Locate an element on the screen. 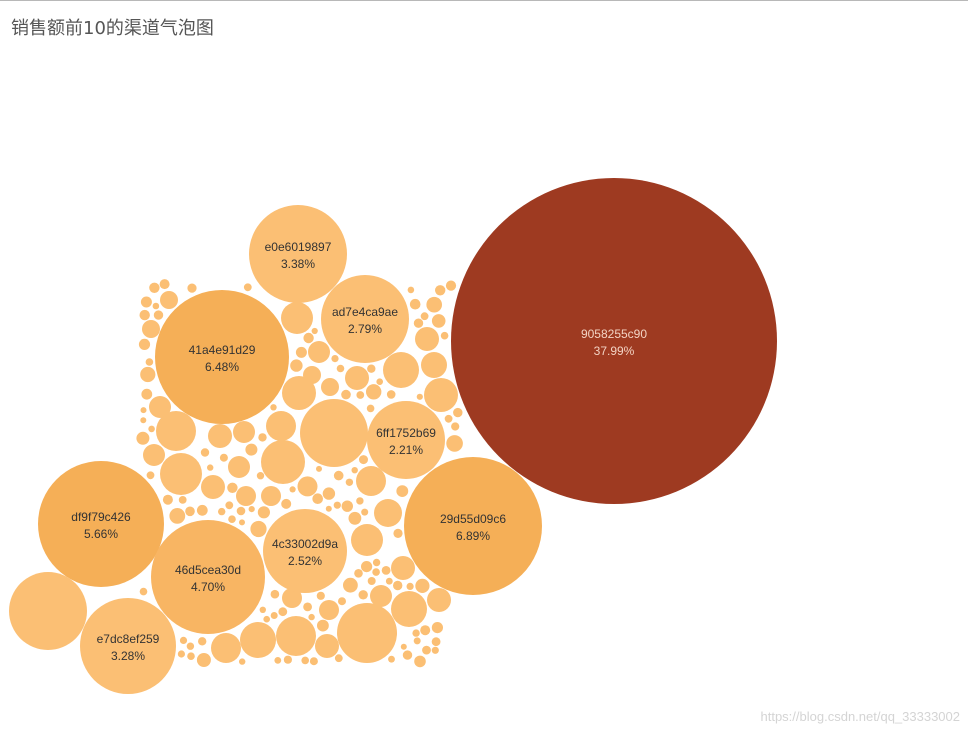  bubble-e7dc8ef259 is located at coordinates (128, 646).